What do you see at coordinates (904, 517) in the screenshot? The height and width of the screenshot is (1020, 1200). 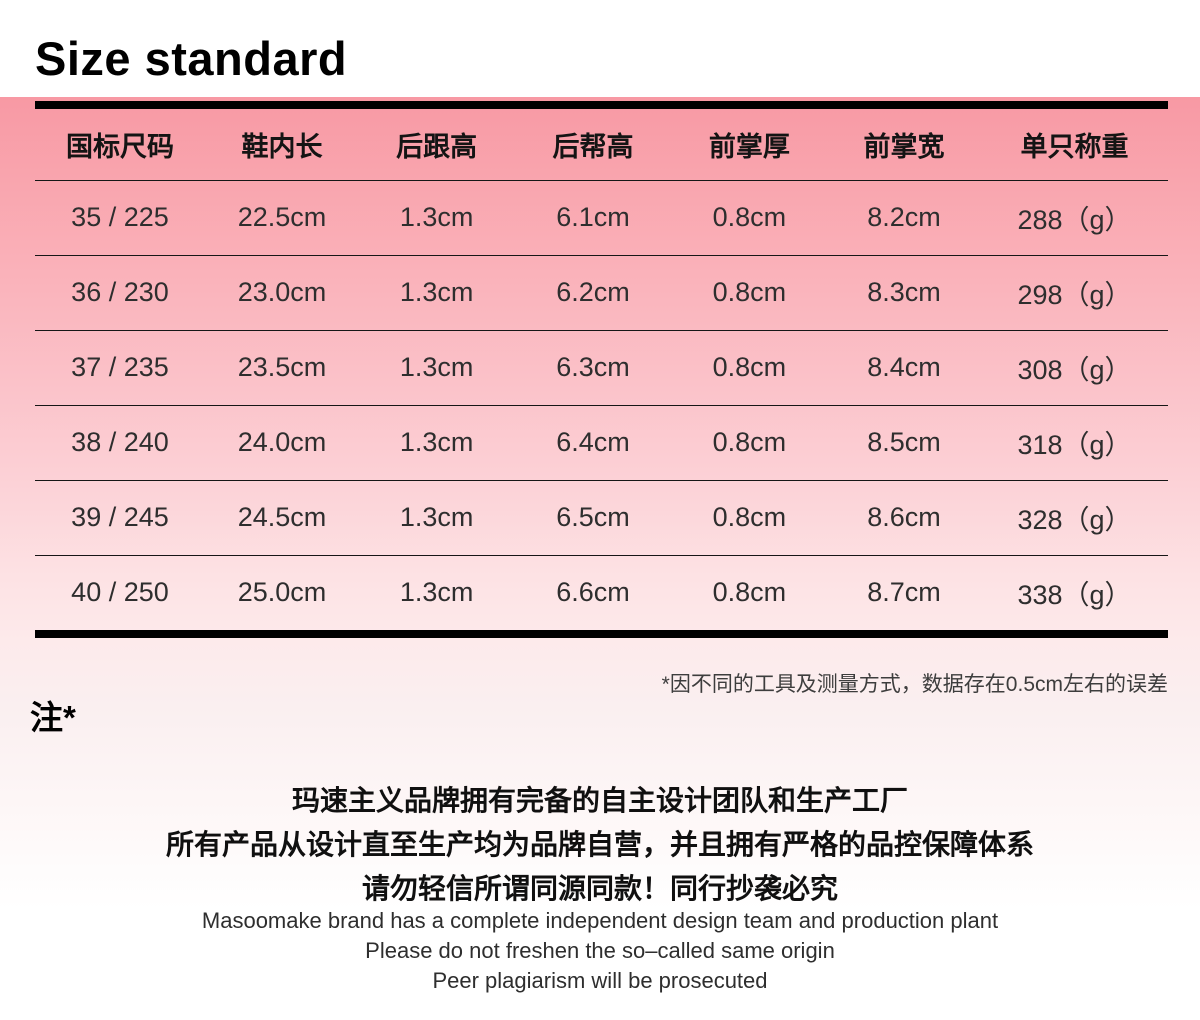 I see `cell-forefoot-width: 8.6cm` at bounding box center [904, 517].